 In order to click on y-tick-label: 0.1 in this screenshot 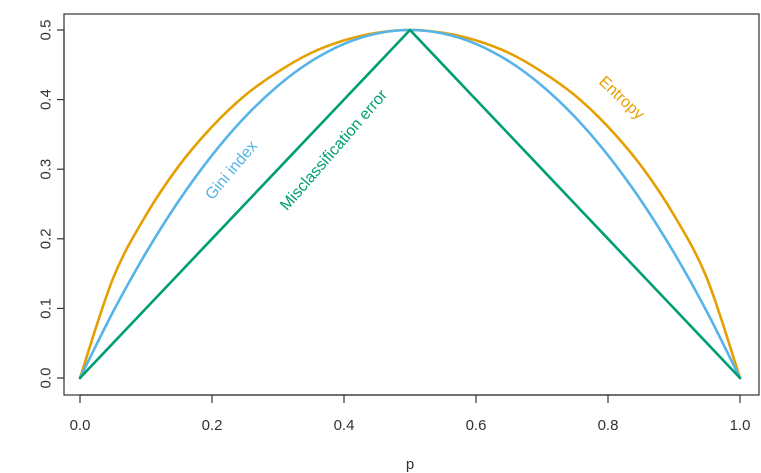, I will do `click(46, 308)`.